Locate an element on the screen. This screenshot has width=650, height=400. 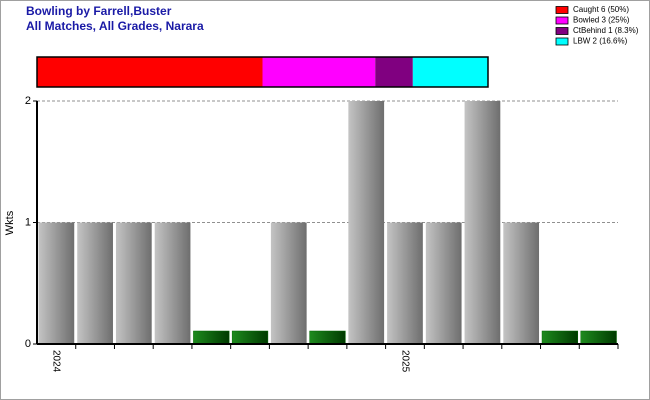
chart-title: Bowling by Farrell,Buster is located at coordinates (99, 11).